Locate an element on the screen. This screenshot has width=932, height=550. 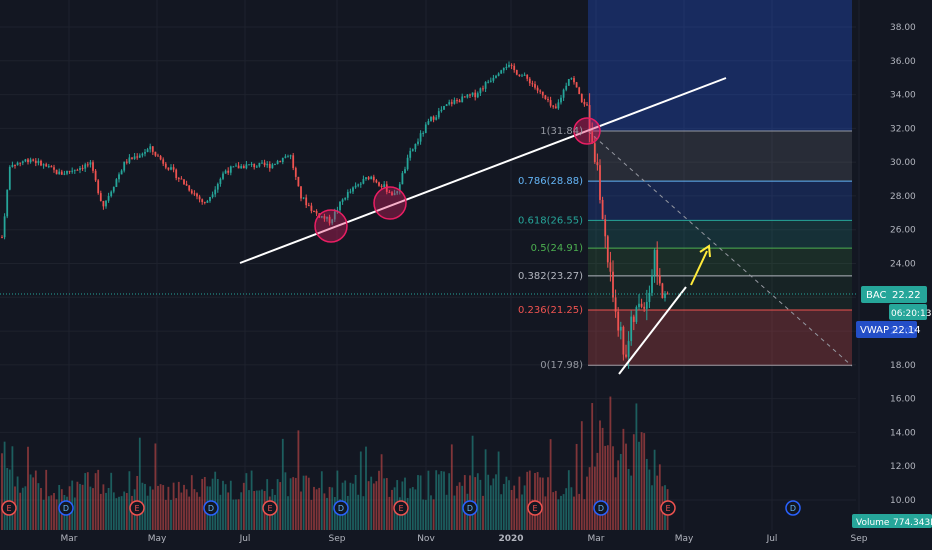
time-axis: Mar May Jul Sep Nov 2020 Mar May Jul Sep is located at coordinates (464, 539).